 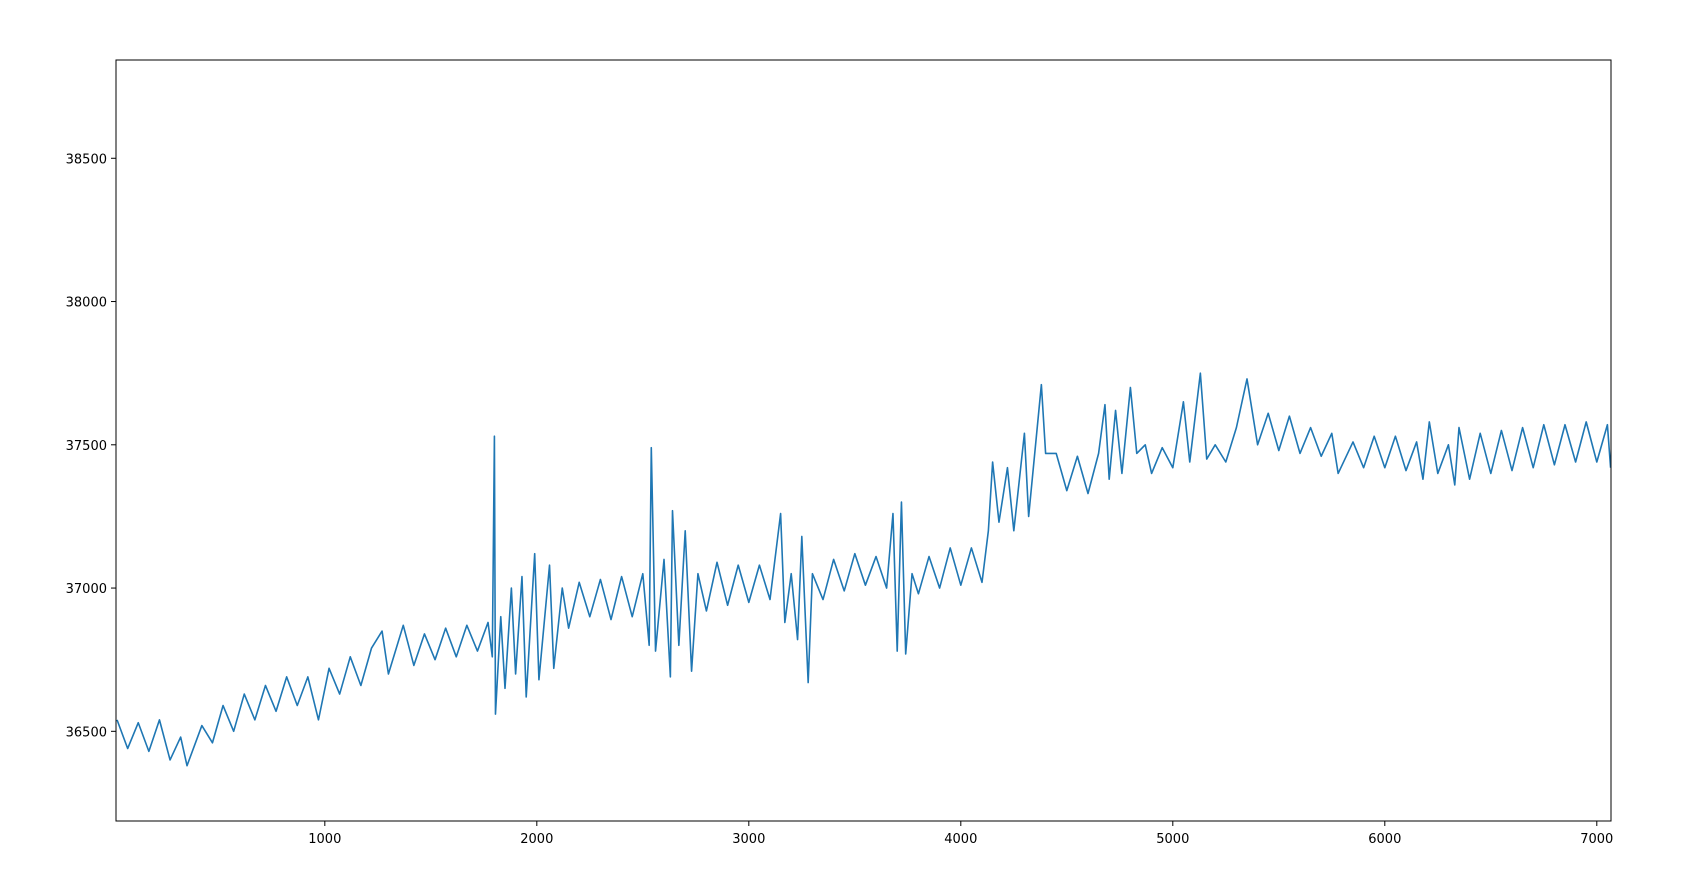 I want to click on y-tick-label: 37500, so click(x=86, y=446).